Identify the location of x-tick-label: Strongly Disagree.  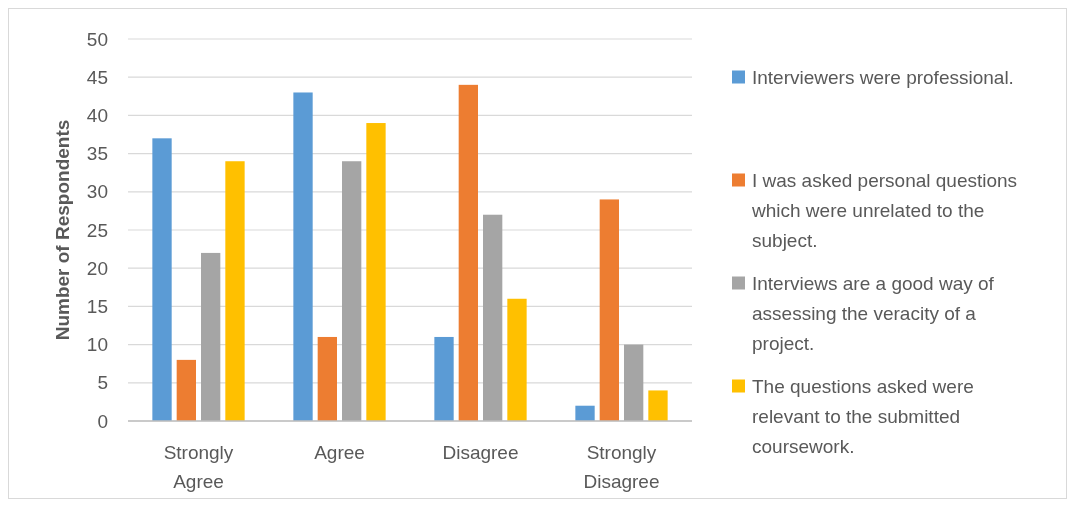
(621, 466).